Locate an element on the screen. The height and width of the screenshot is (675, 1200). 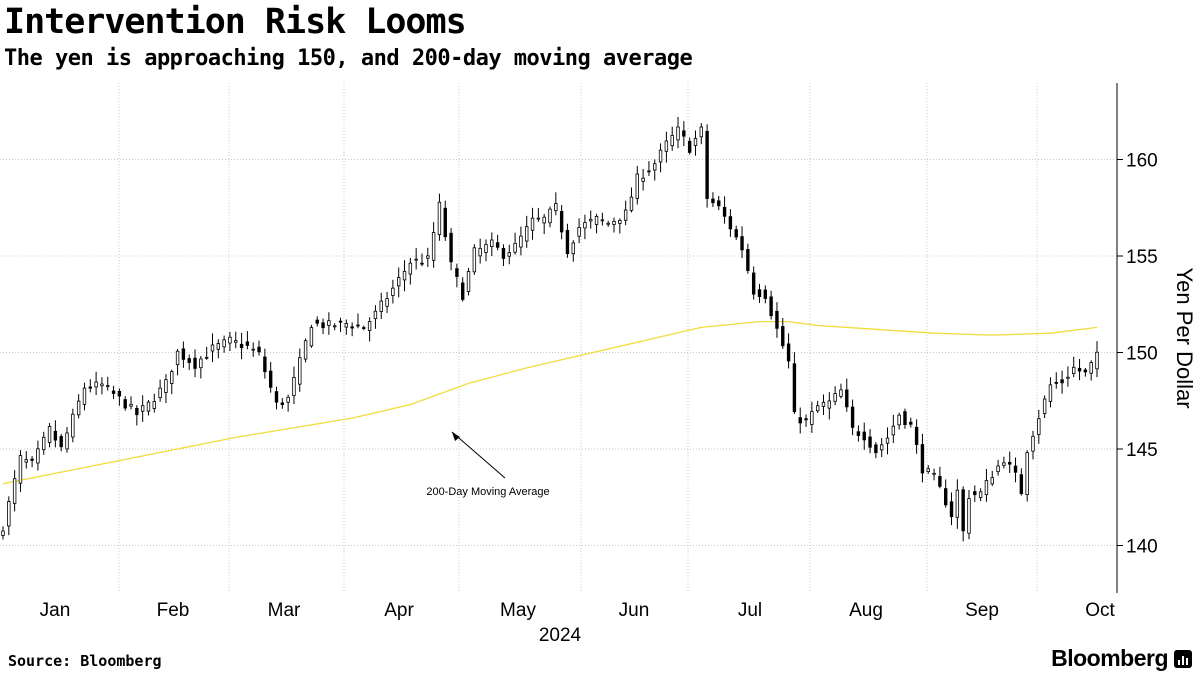
bloomberg-chart-icon is located at coordinates (1183, 659).